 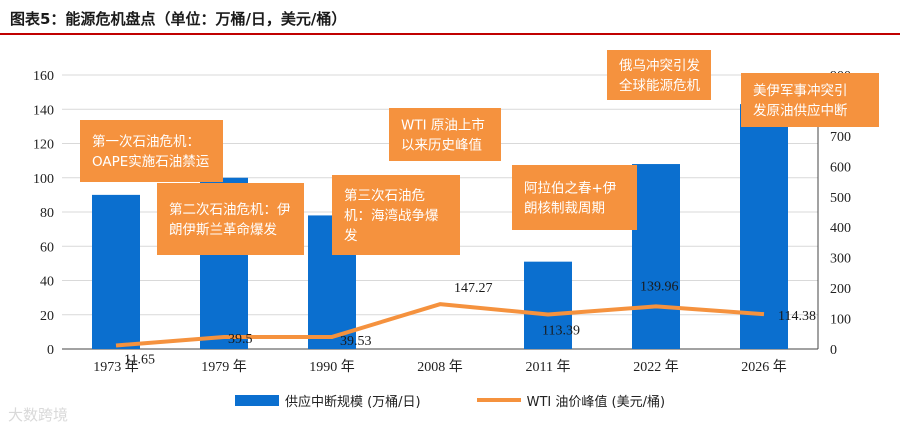 I want to click on y-left-tick-label: 120, so click(x=43, y=145).